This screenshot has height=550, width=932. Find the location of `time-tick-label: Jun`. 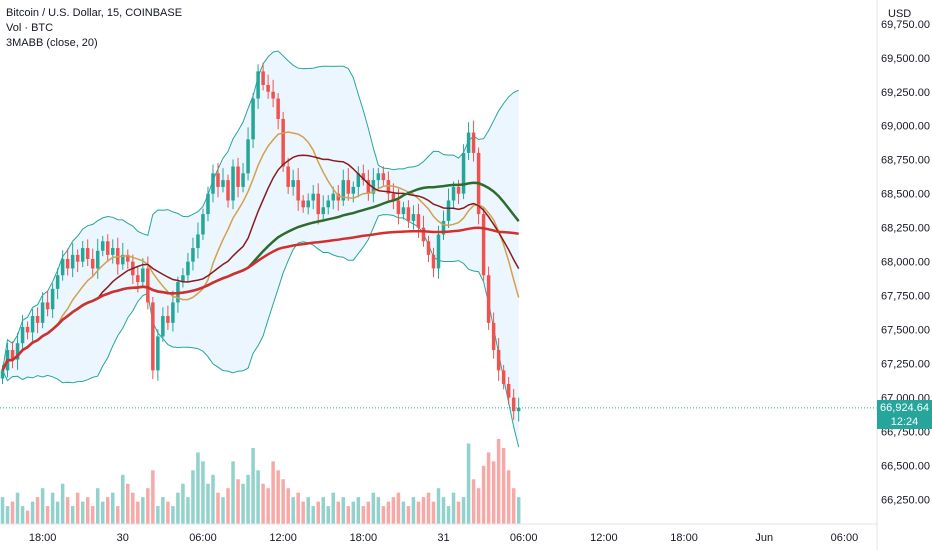

time-tick-label: Jun is located at coordinates (764, 538).